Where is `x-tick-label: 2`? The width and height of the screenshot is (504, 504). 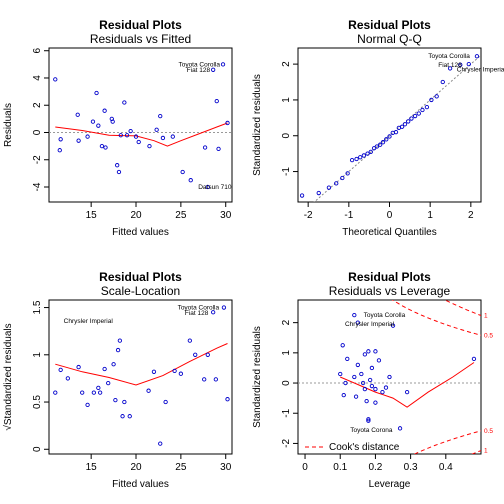 x-tick-label: 2 is located at coordinates (471, 215).